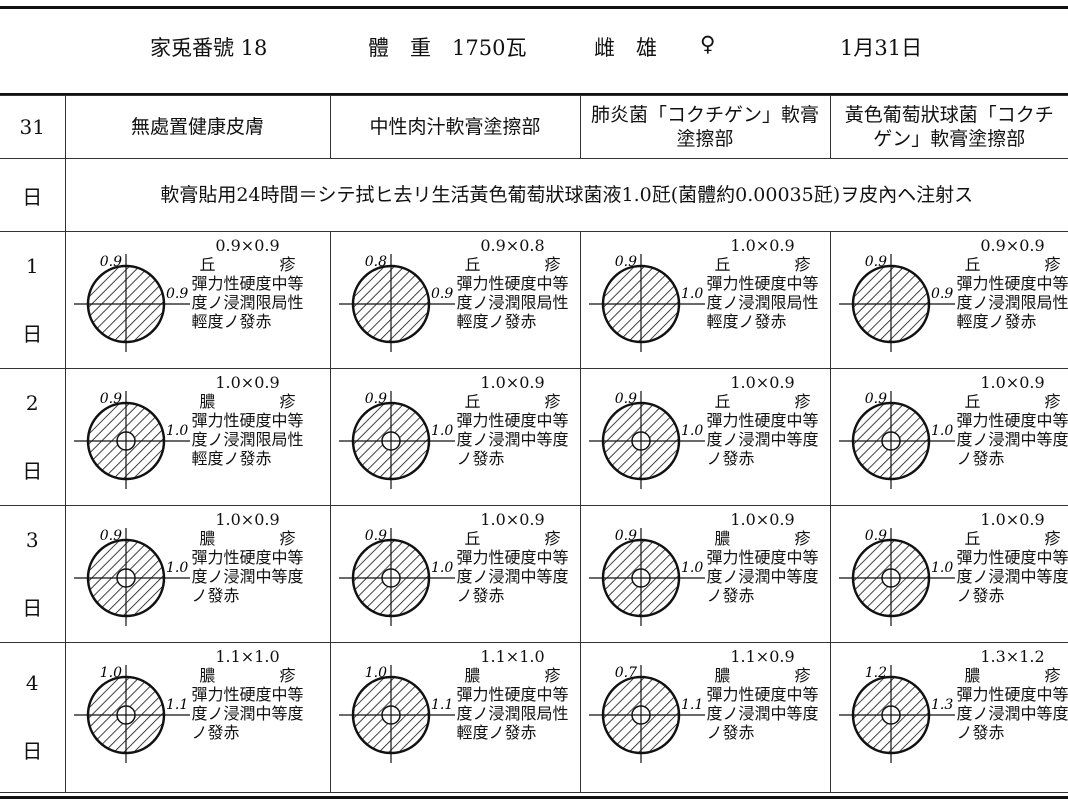 Image resolution: width=1068 pixels, height=803 pixels. What do you see at coordinates (455, 717) in the screenshot?
I see `observation-cell: 1.0 1.1 1.1×1.0 膿疹 彈力性硬度中等度ノ浸潤限局性輕度ノ發赤` at bounding box center [455, 717].